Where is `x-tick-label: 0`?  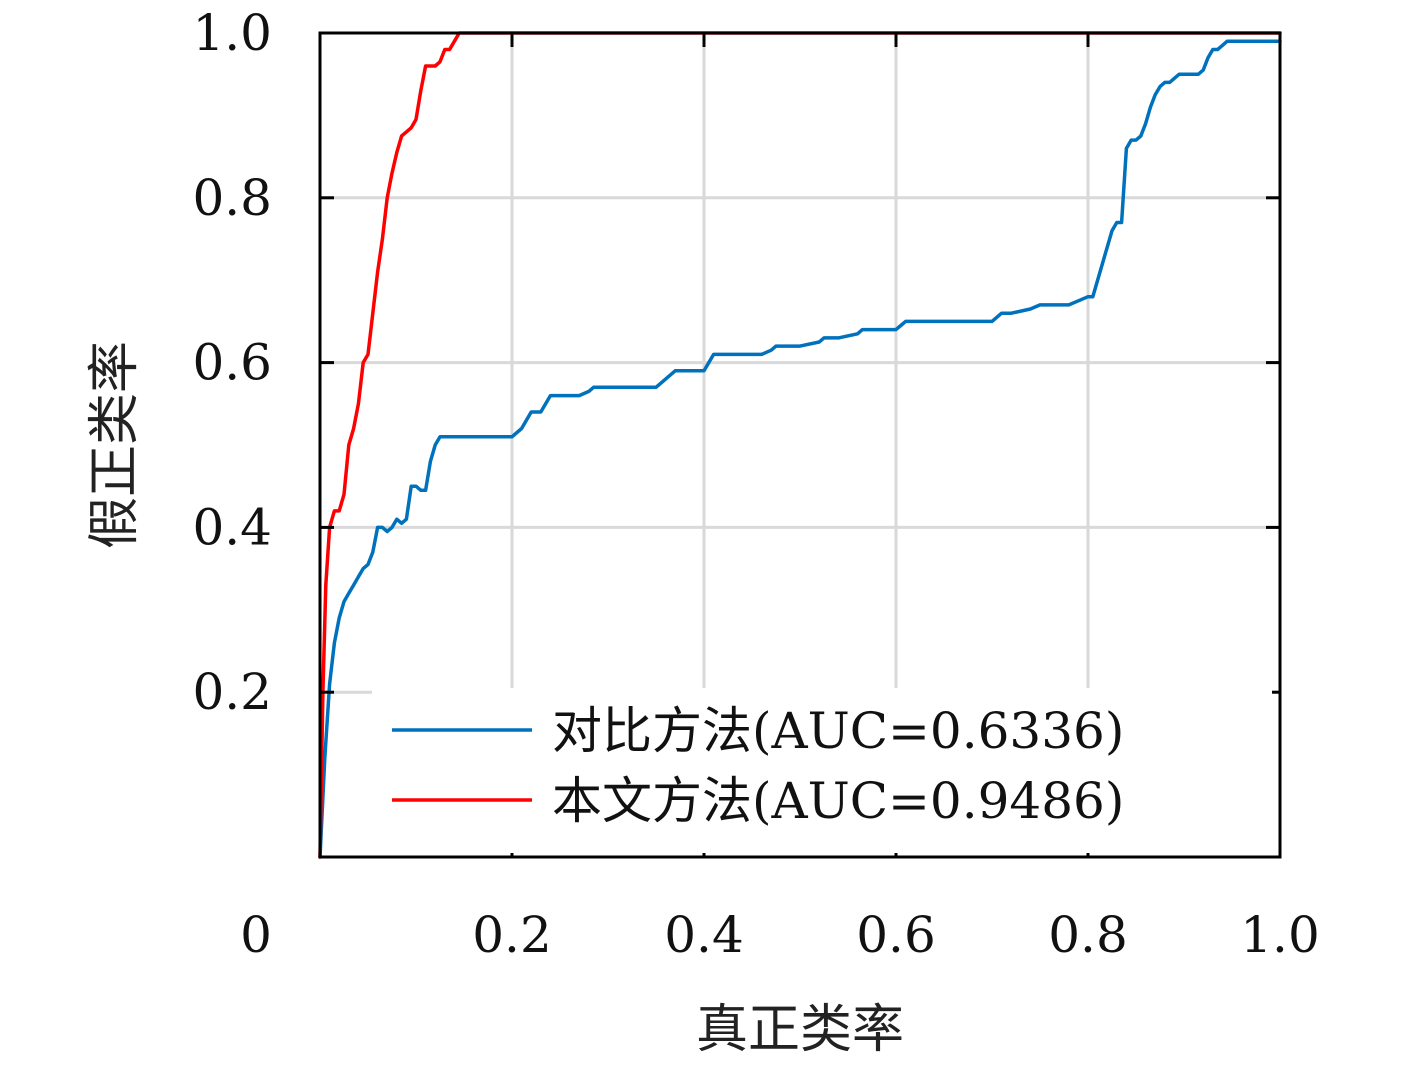 x-tick-label: 0 is located at coordinates (256, 935).